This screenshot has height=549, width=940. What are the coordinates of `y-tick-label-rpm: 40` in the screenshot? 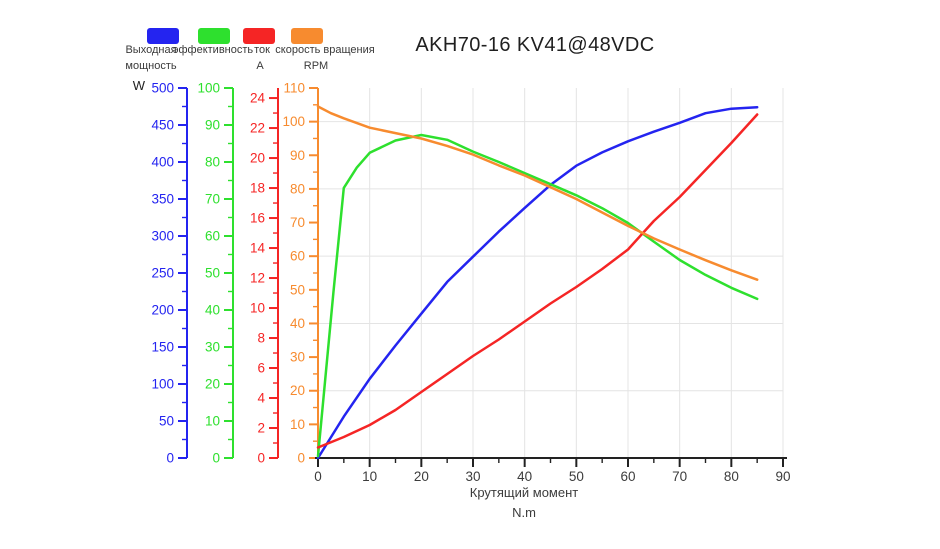 It's located at (297, 323).